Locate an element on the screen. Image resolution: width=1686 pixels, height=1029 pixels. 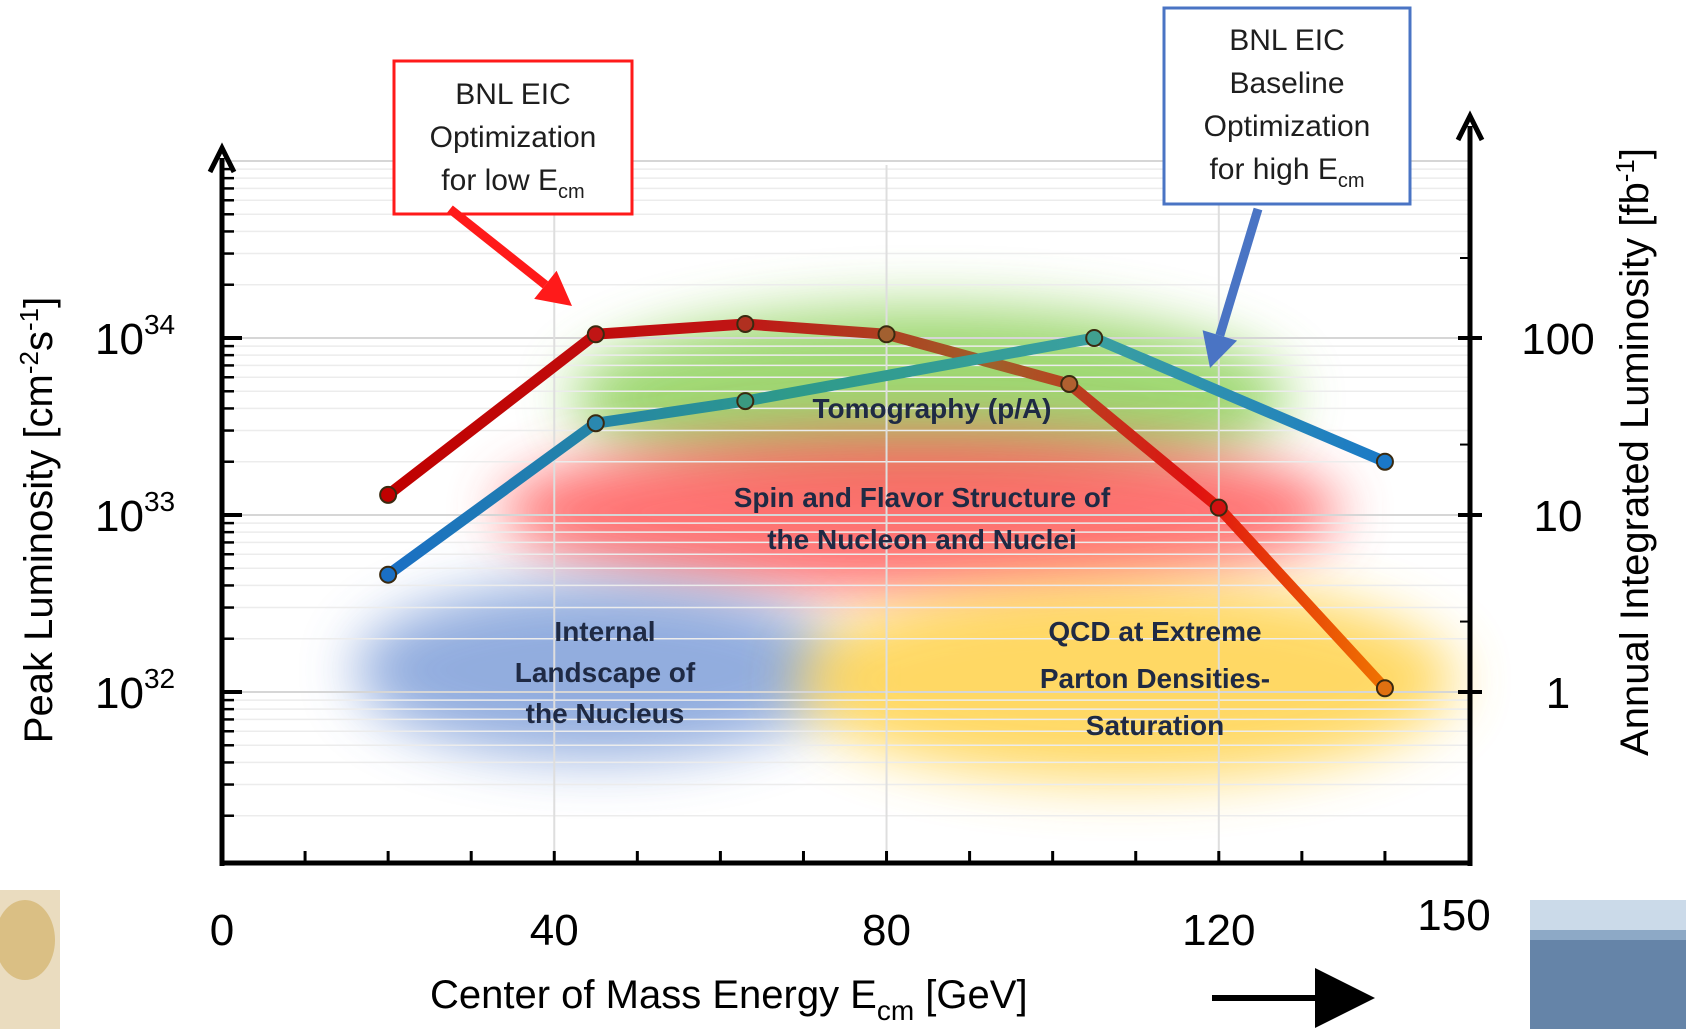
region-label-qcd-saturation: Parton Densities- is located at coordinates (1155, 678).